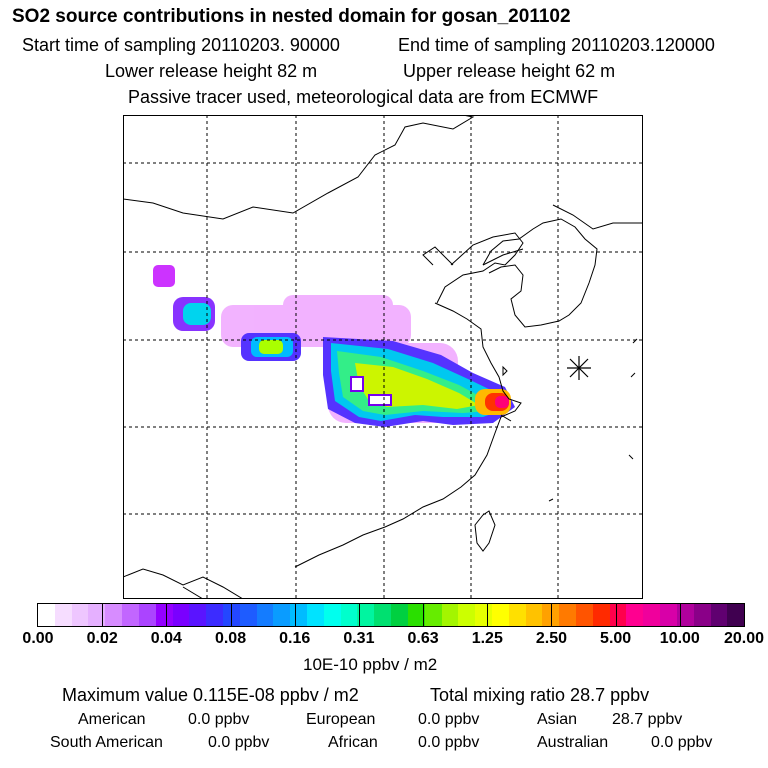 Image resolution: width=768 pixels, height=768 pixels. I want to click on colorbar, so click(391, 615).